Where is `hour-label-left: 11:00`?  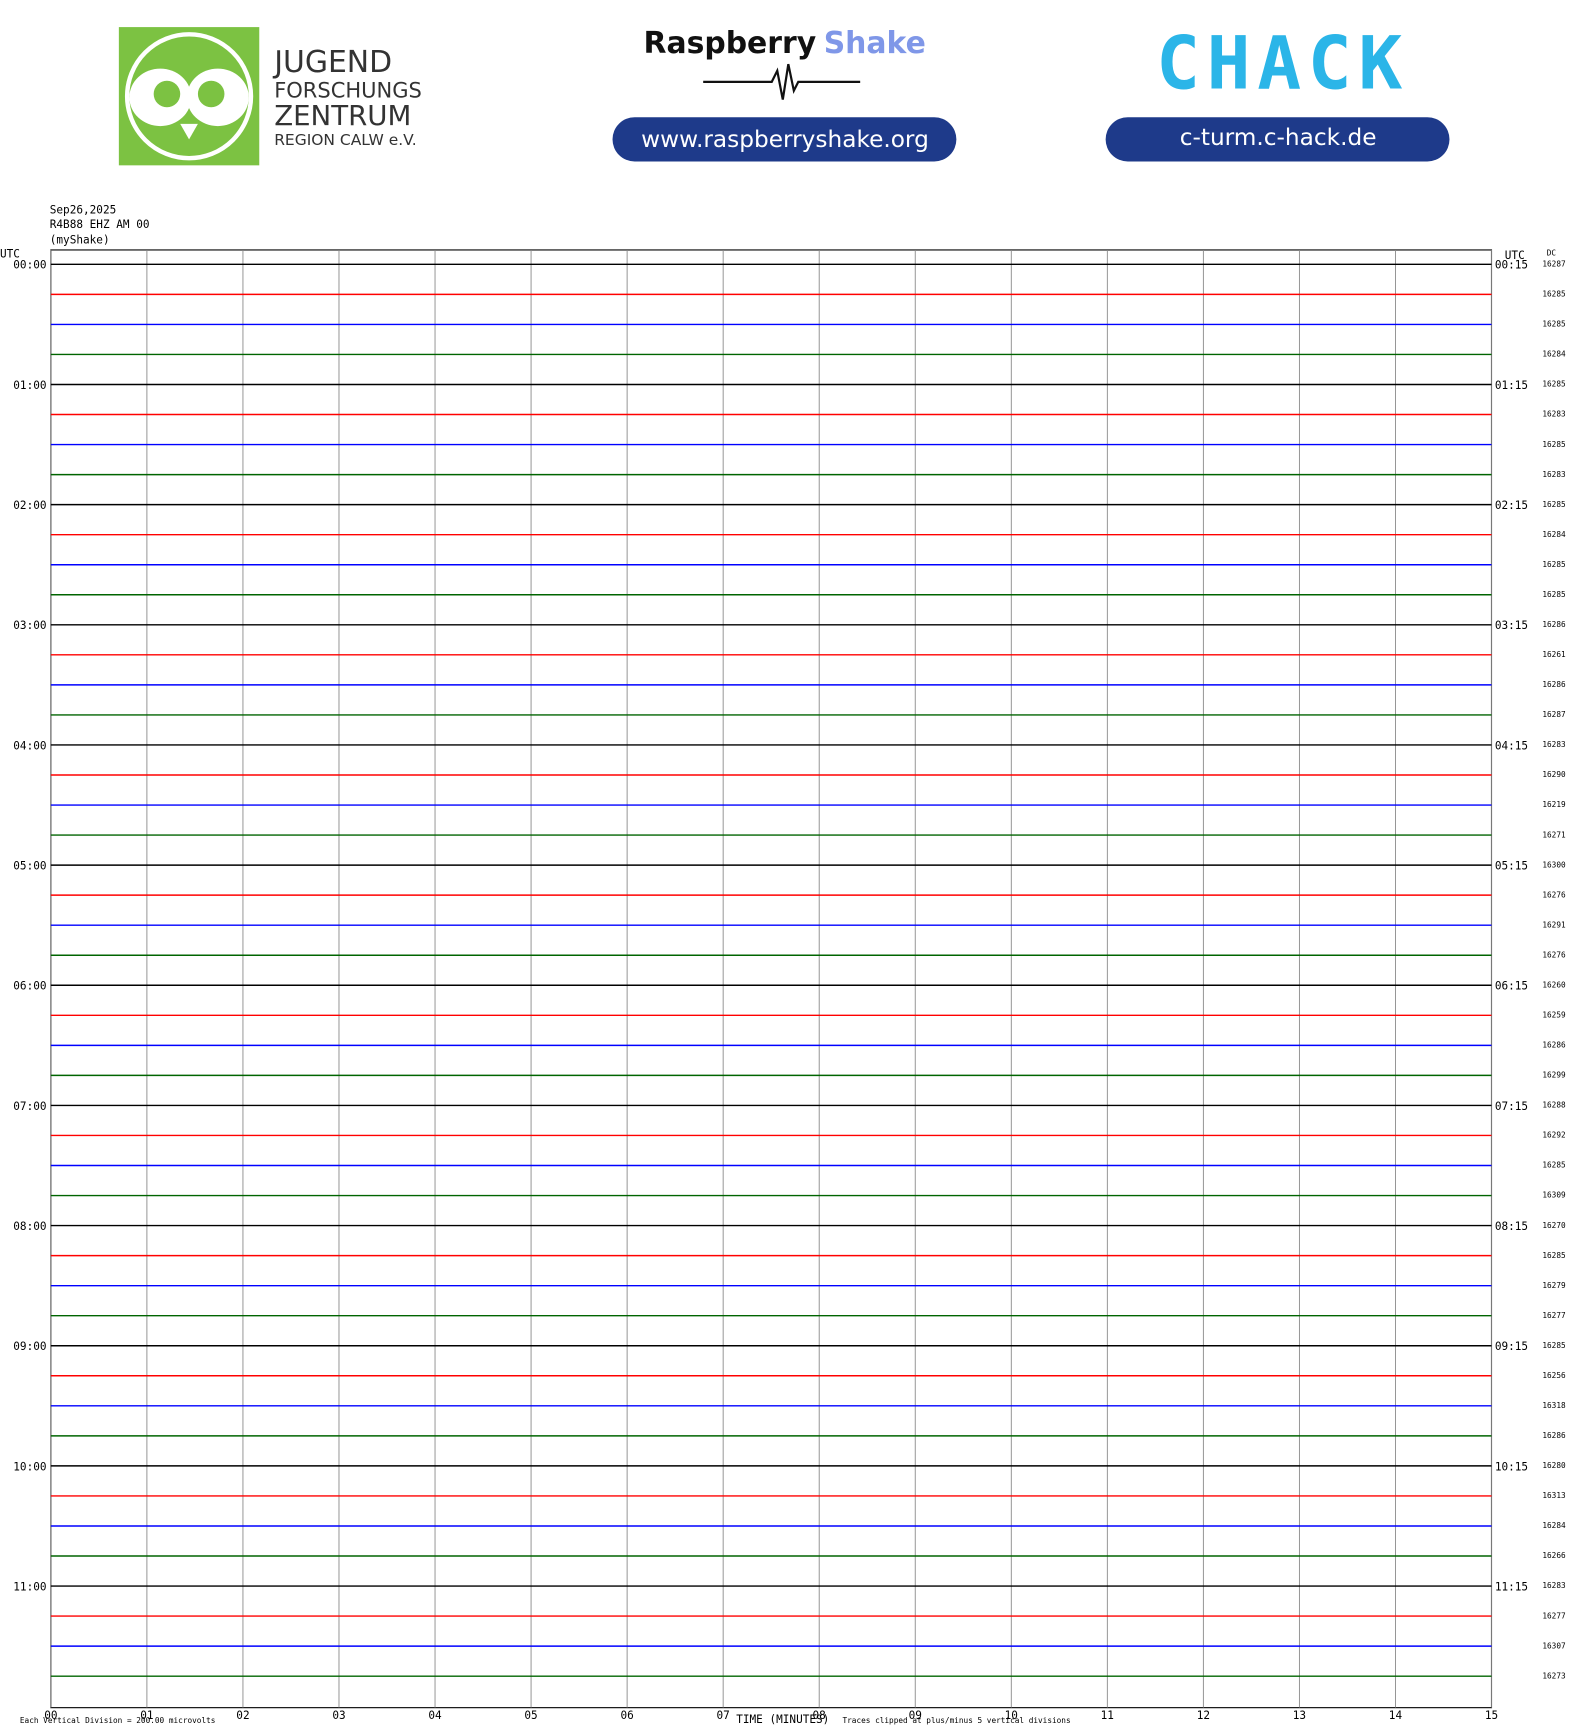 hour-label-left: 11:00 is located at coordinates (29, 1586).